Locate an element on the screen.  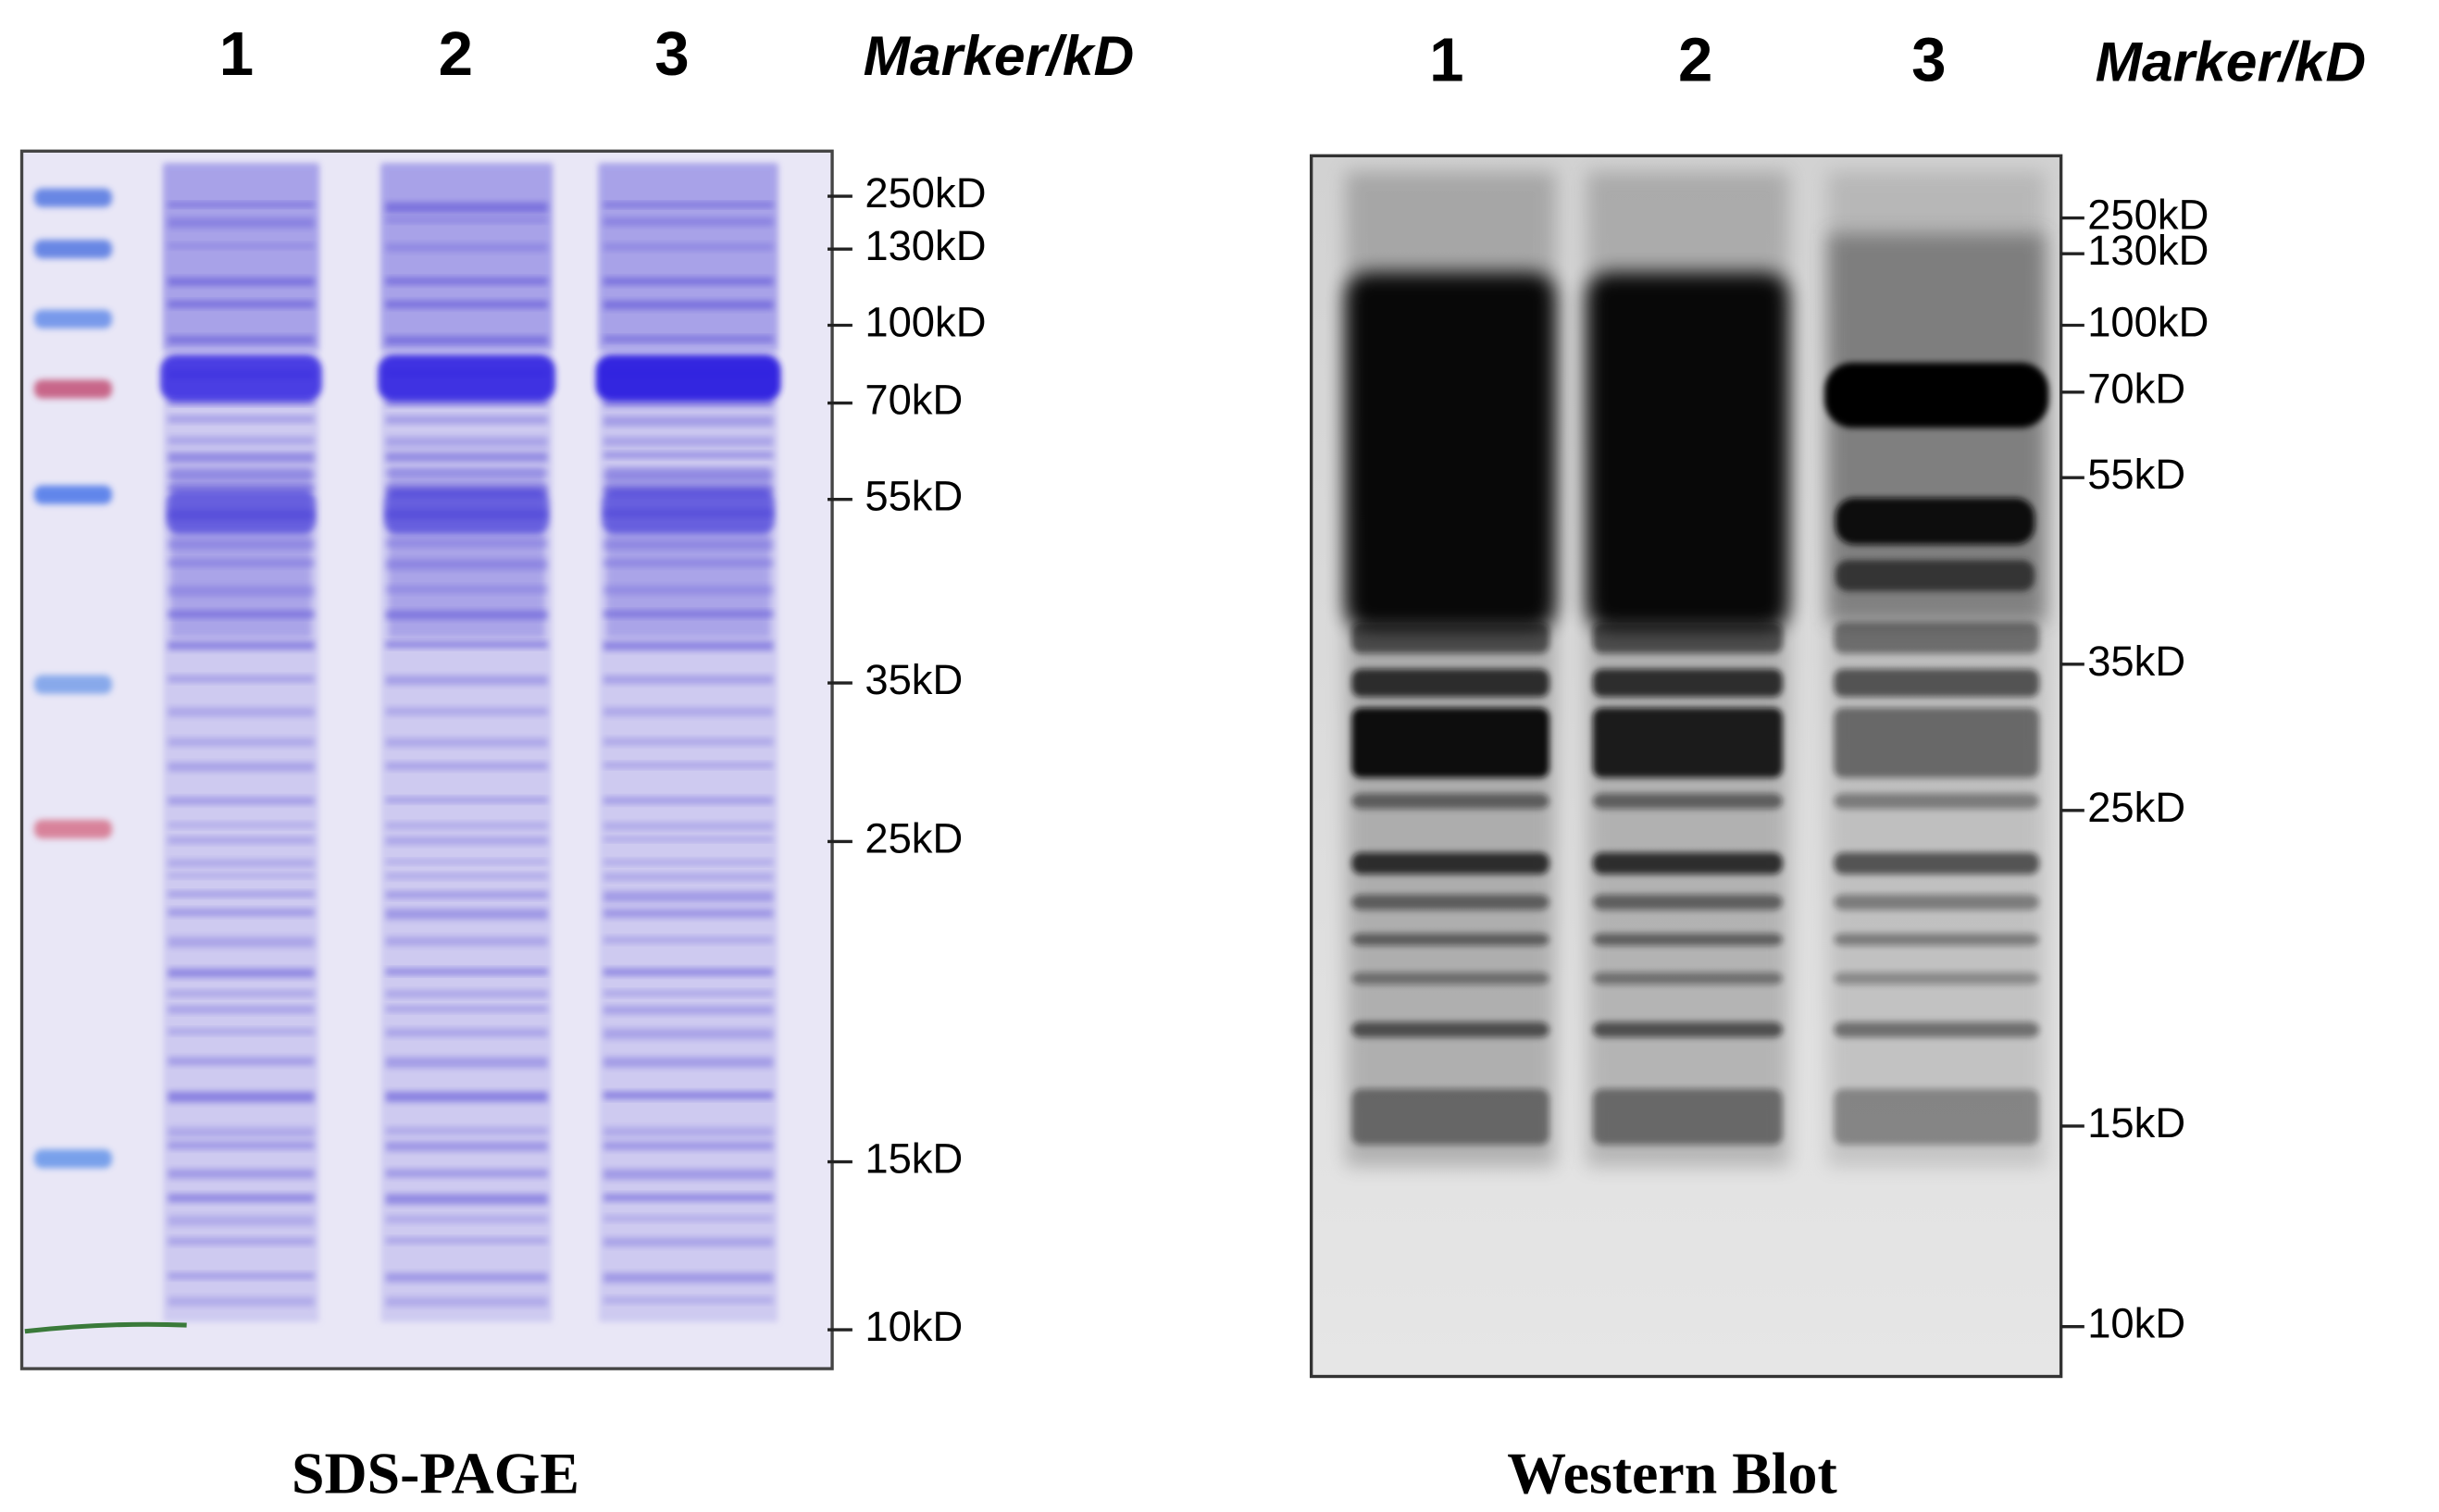
marker-label: 15kD is located at coordinates (2136, 1122).